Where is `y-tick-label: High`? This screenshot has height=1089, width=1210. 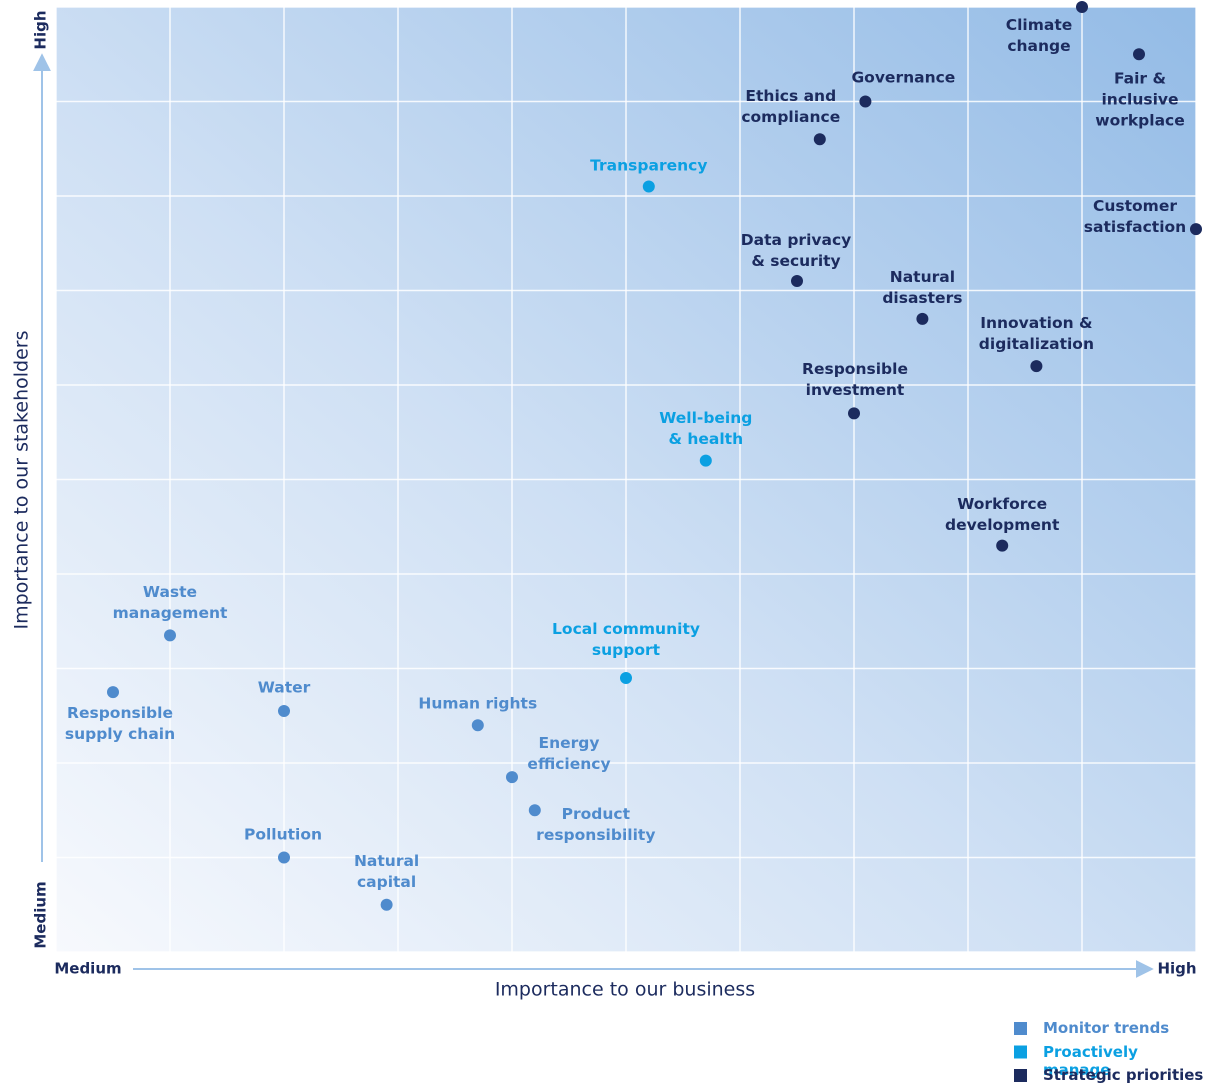
y-tick-label: High is located at coordinates (41, 29).